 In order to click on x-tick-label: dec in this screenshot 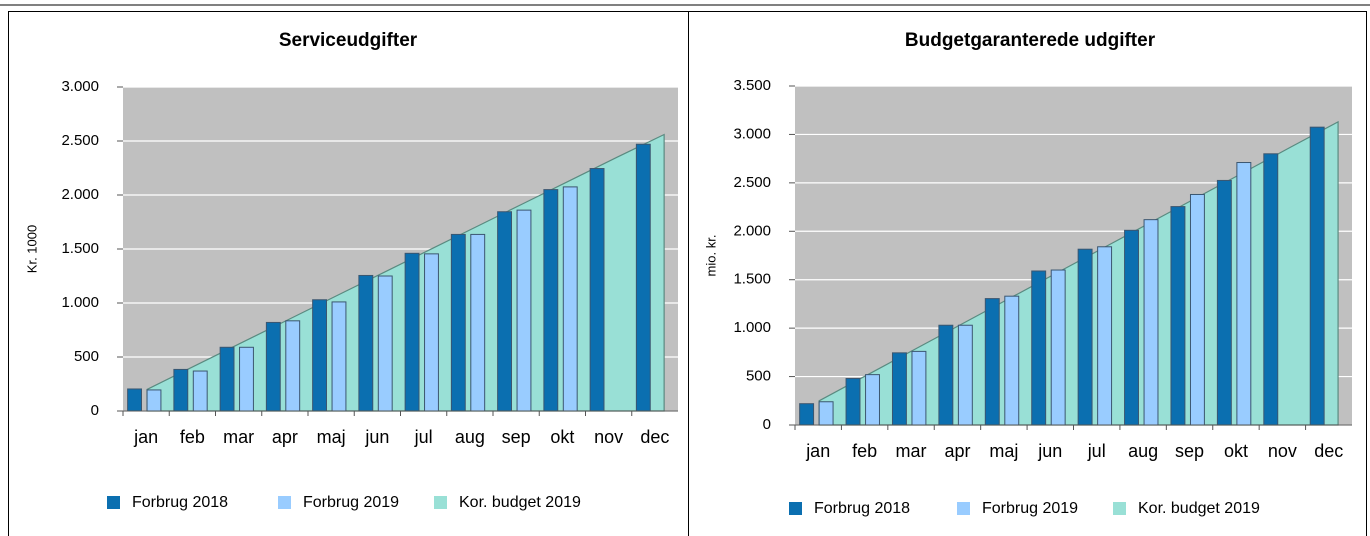, I will do `click(654, 437)`.